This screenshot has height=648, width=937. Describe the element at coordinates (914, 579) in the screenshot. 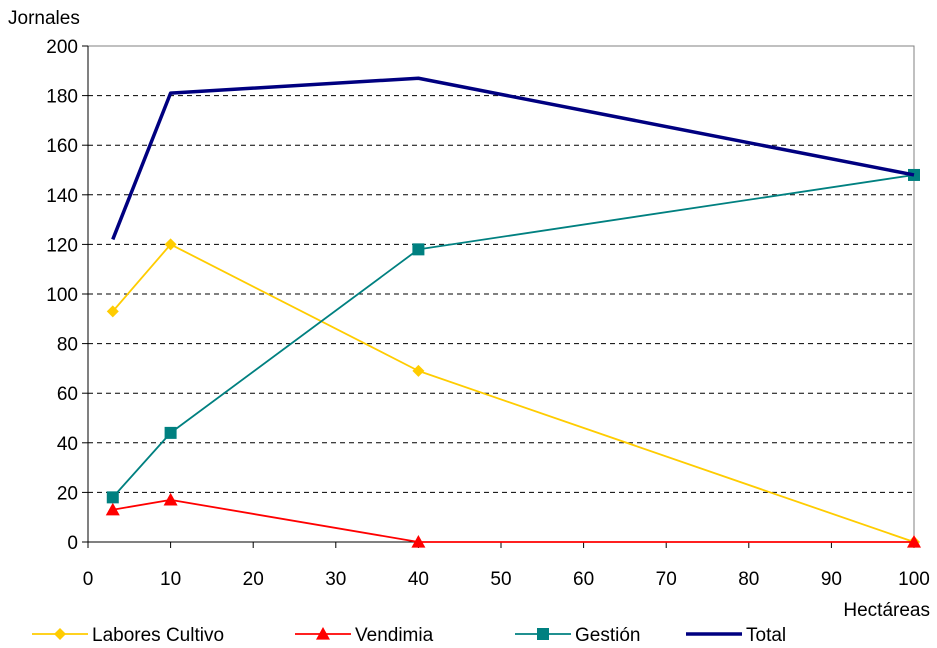

I see `x-tick-label-10: 100` at that location.